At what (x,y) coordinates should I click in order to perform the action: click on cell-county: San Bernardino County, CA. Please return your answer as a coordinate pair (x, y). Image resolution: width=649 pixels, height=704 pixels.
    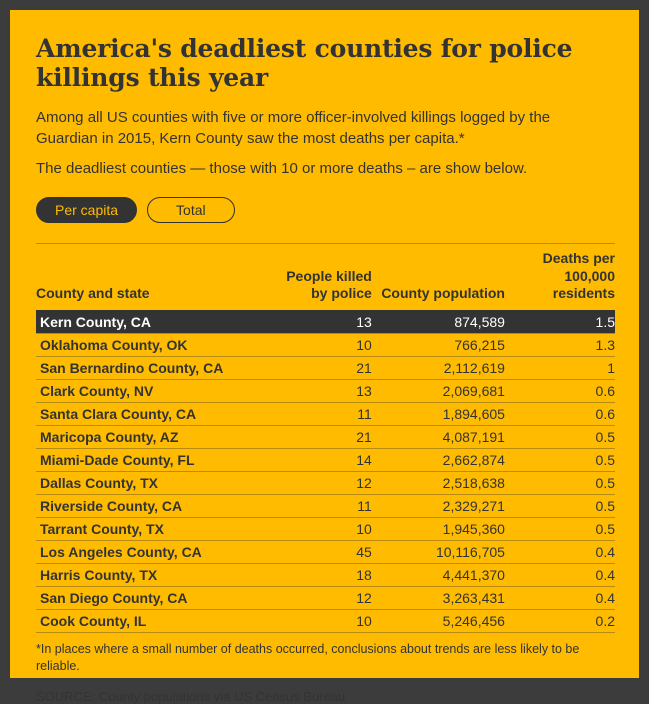
    Looking at the image, I should click on (132, 367).